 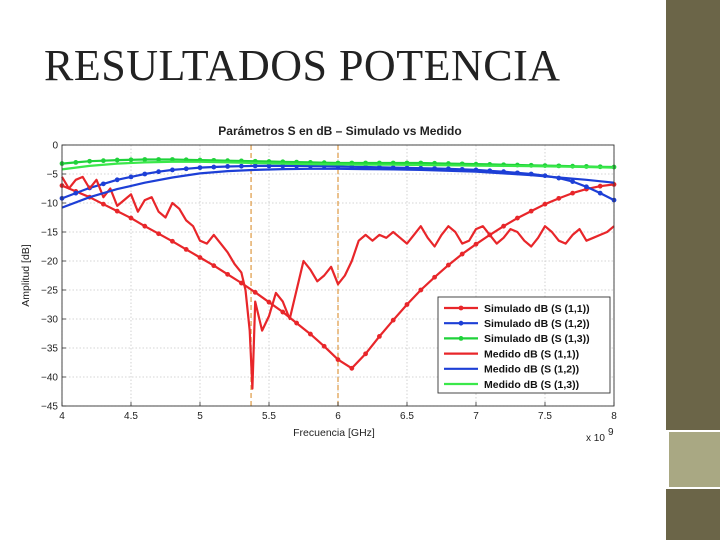 What do you see at coordinates (62, 416) in the screenshot?
I see `x-tick-label: 4` at bounding box center [62, 416].